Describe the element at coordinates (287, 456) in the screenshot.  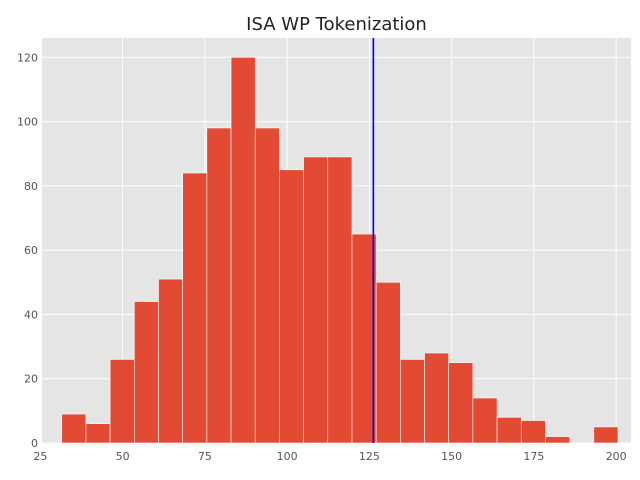
I see `x-tick-label: 100` at that location.